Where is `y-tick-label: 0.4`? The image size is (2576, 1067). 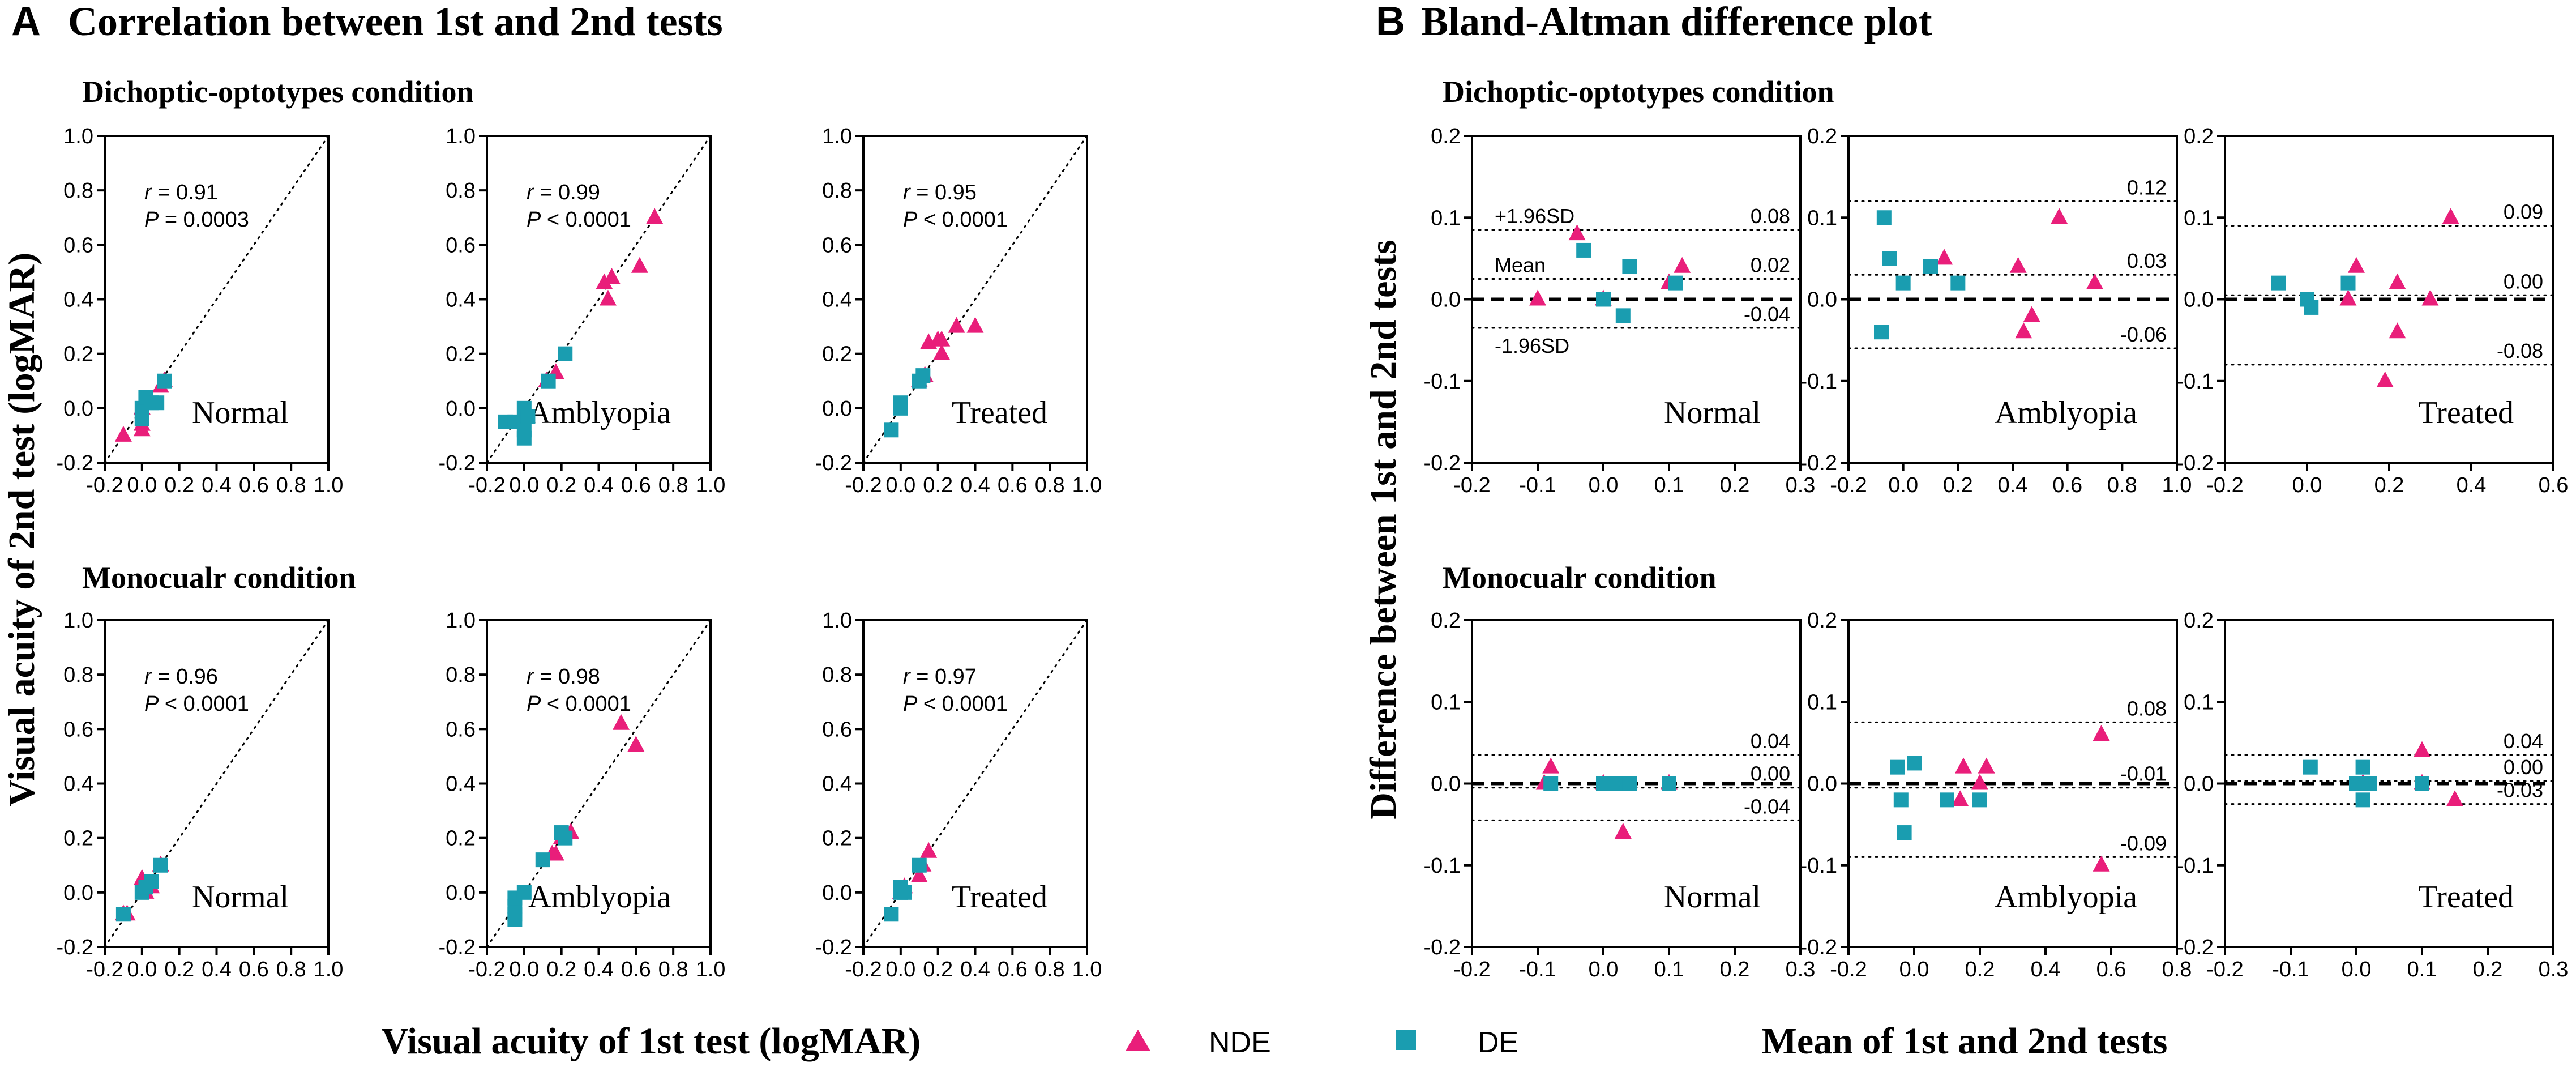 y-tick-label: 0.4 is located at coordinates (461, 300).